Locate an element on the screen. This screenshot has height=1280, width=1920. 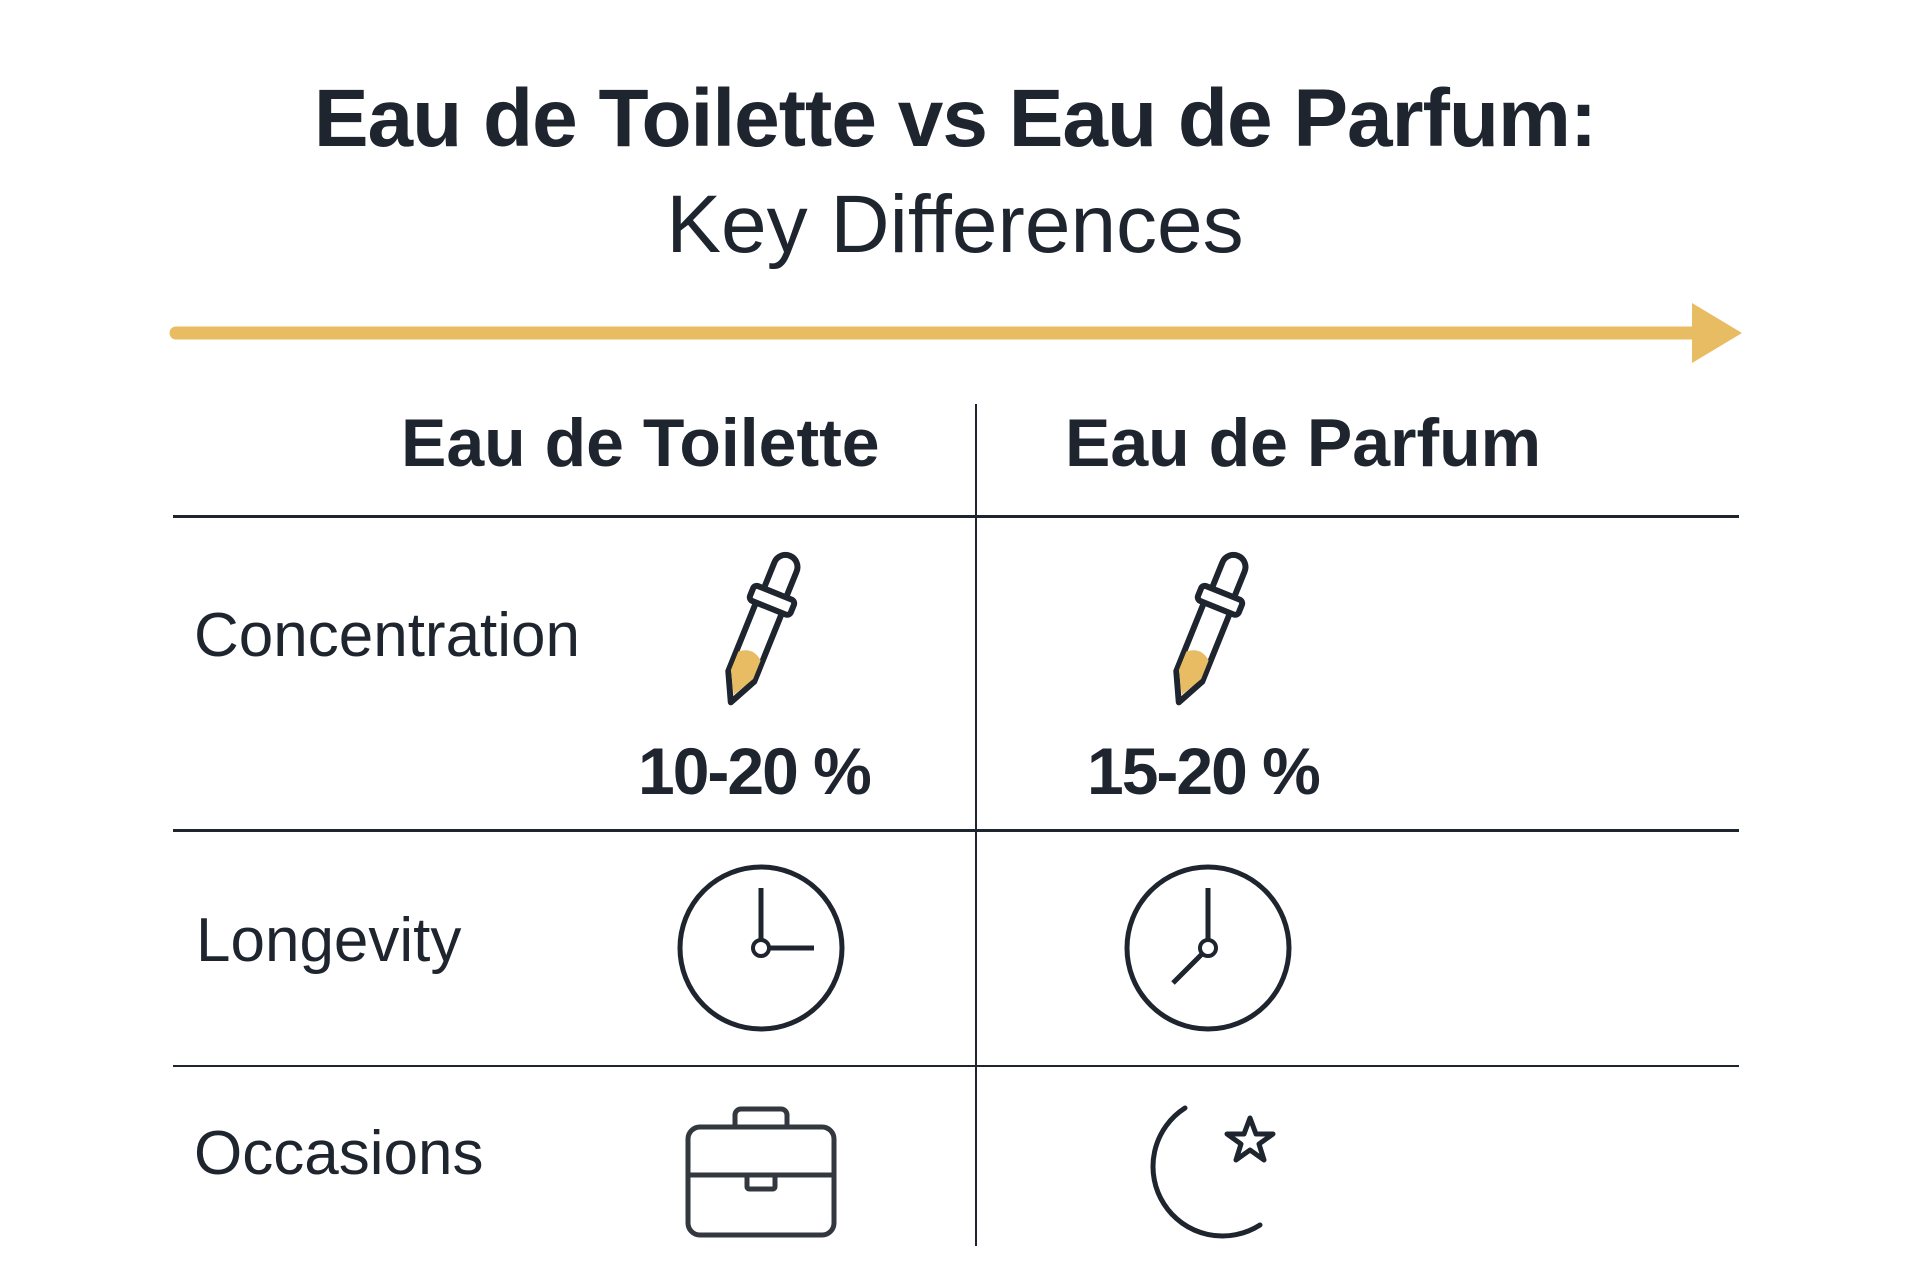
column-divider is located at coordinates (976, 825).